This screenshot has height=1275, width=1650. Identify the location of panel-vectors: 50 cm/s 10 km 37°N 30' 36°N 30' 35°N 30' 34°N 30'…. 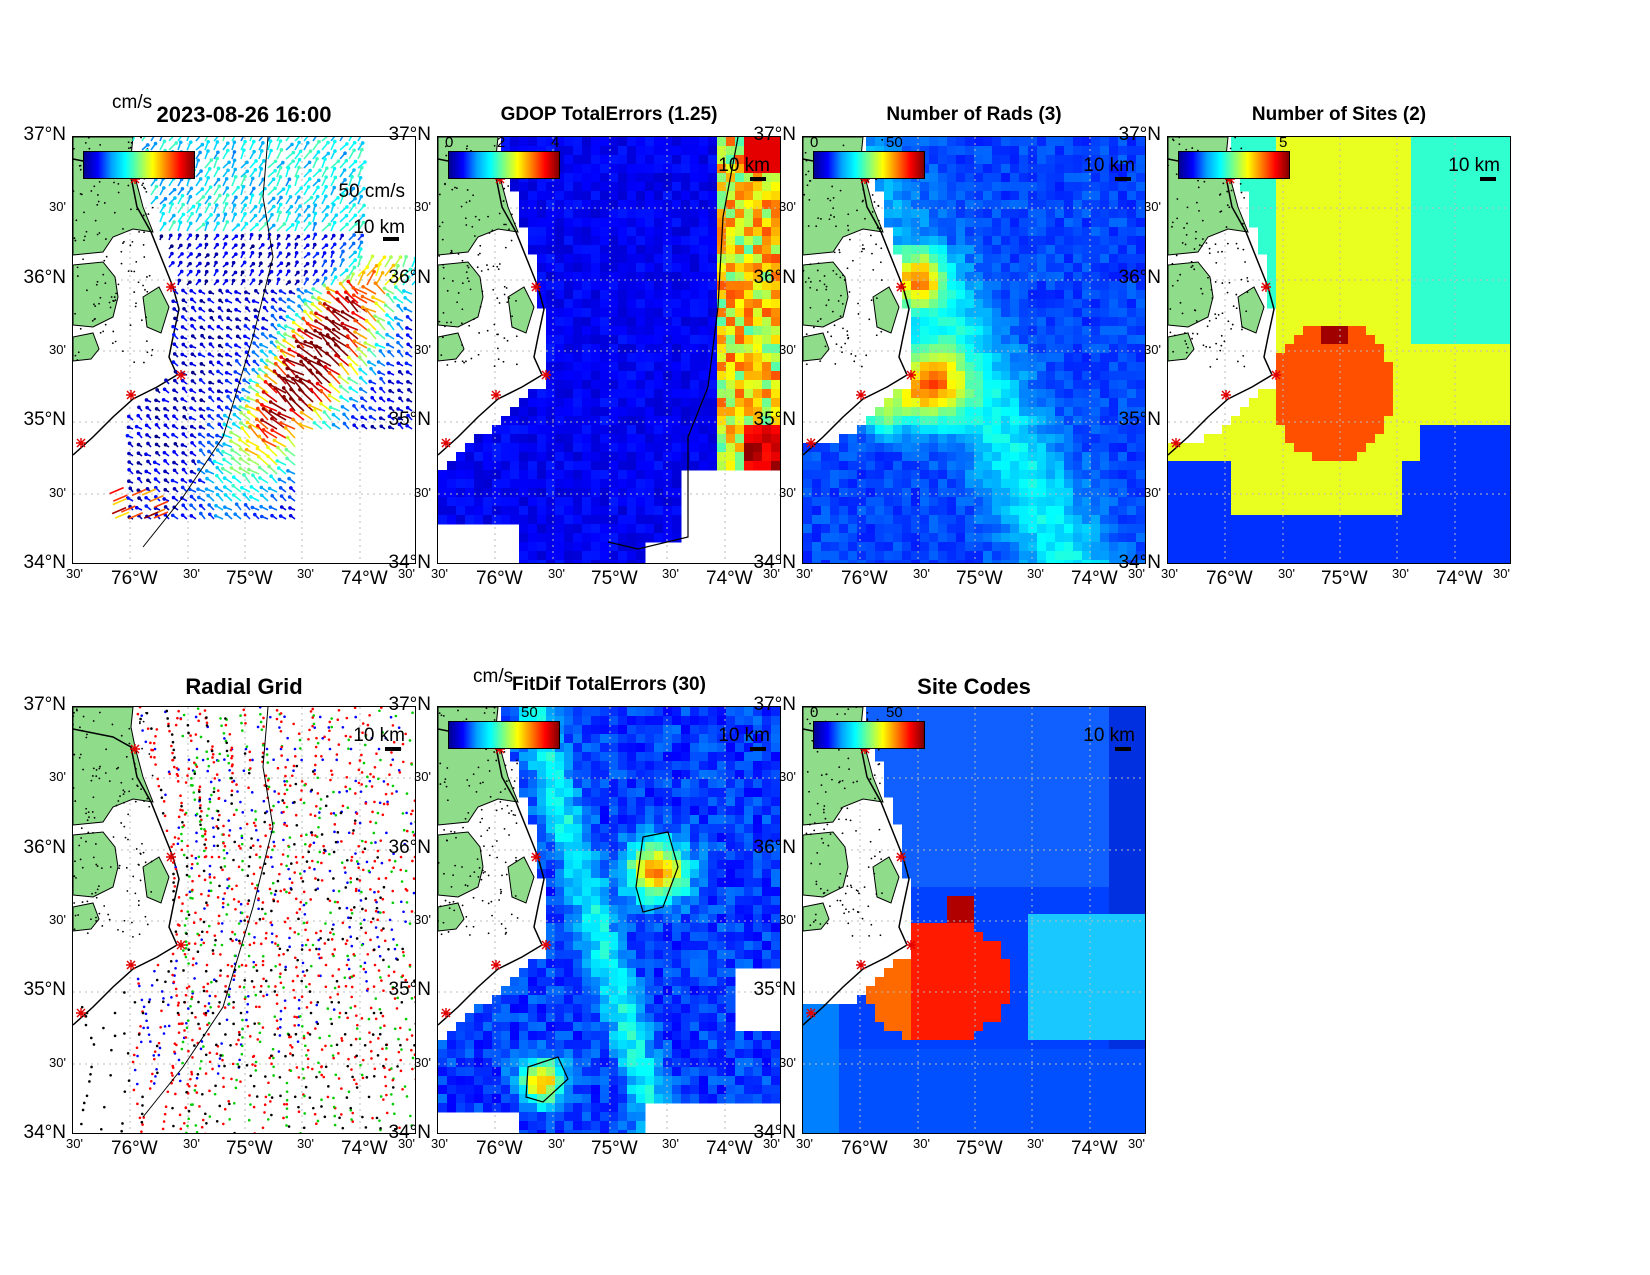
(220, 340).